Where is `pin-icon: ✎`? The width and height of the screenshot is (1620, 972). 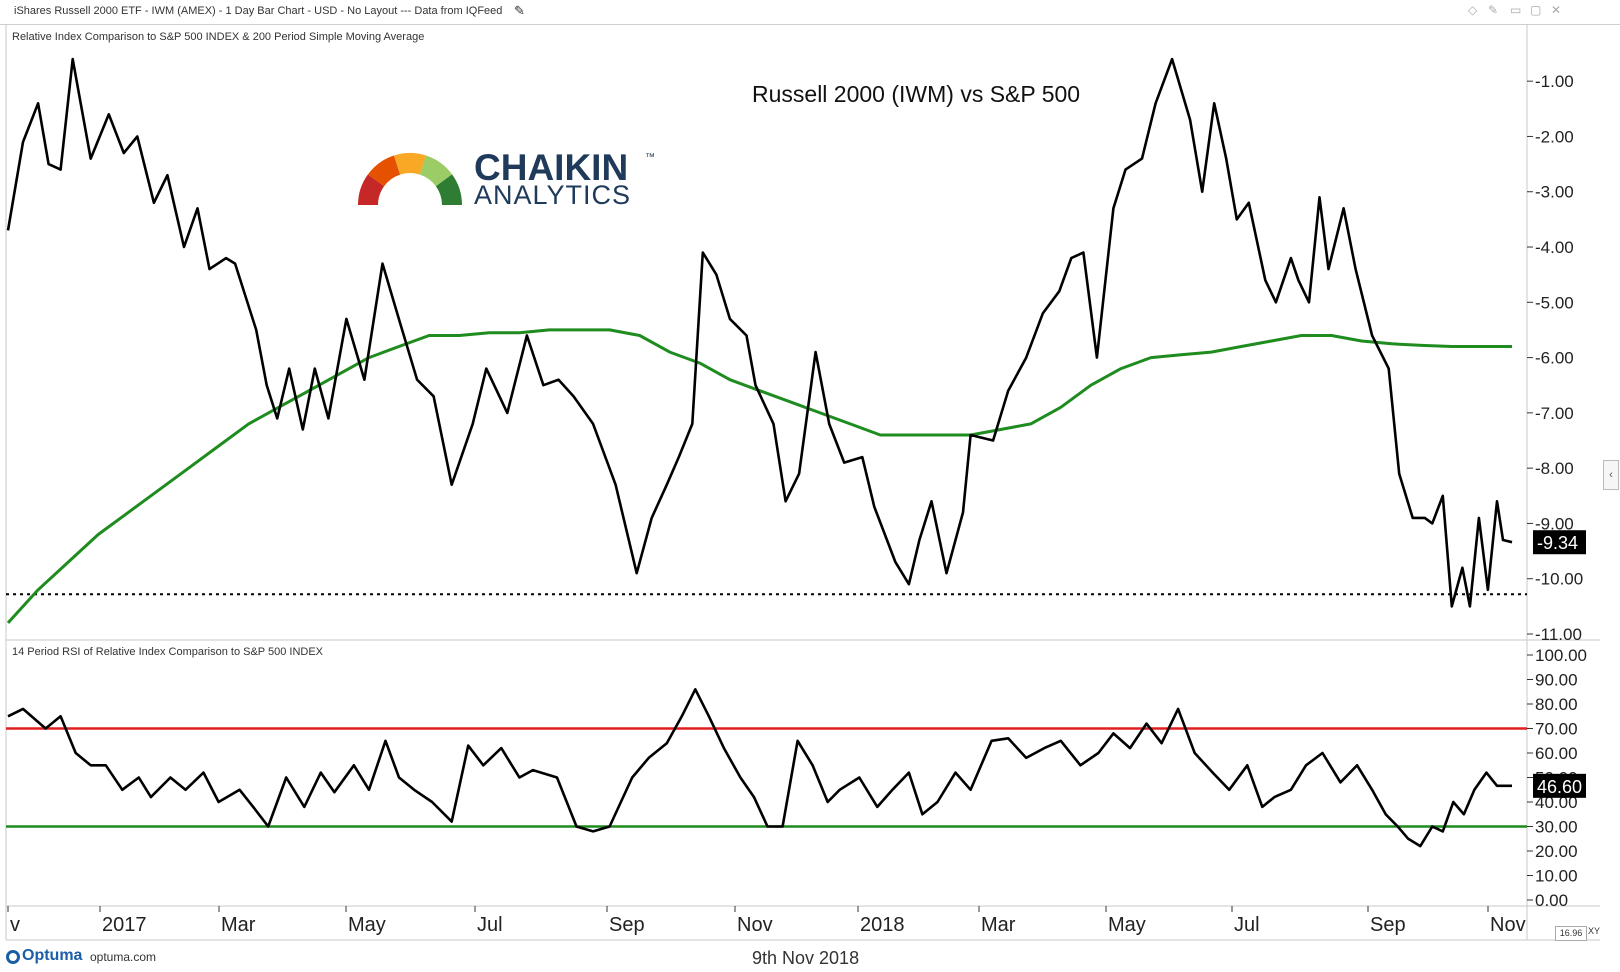 pin-icon: ✎ is located at coordinates (1493, 10).